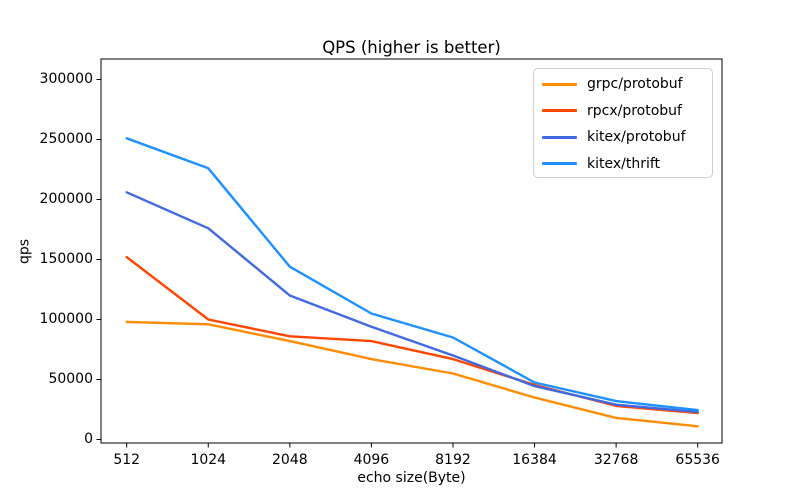 This screenshot has width=800, height=500. Describe the element at coordinates (453, 460) in the screenshot. I see `x-tick-label: 8192` at that location.